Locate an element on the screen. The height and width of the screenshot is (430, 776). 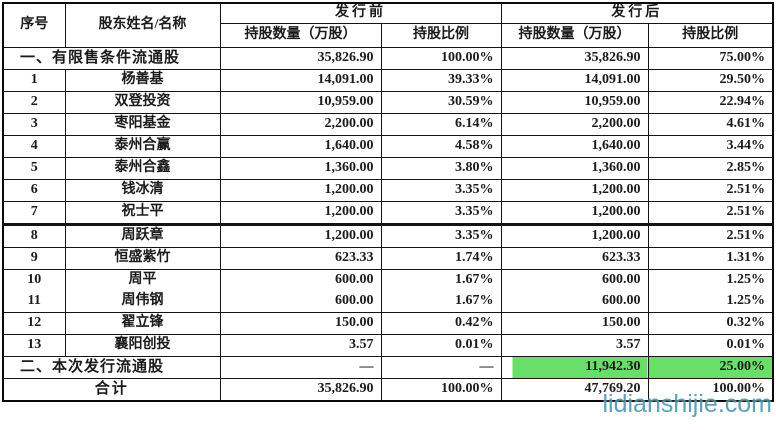
total-row: 合计 35,826.90 100.00% 47,769.20 100.00% is located at coordinates (388, 390).